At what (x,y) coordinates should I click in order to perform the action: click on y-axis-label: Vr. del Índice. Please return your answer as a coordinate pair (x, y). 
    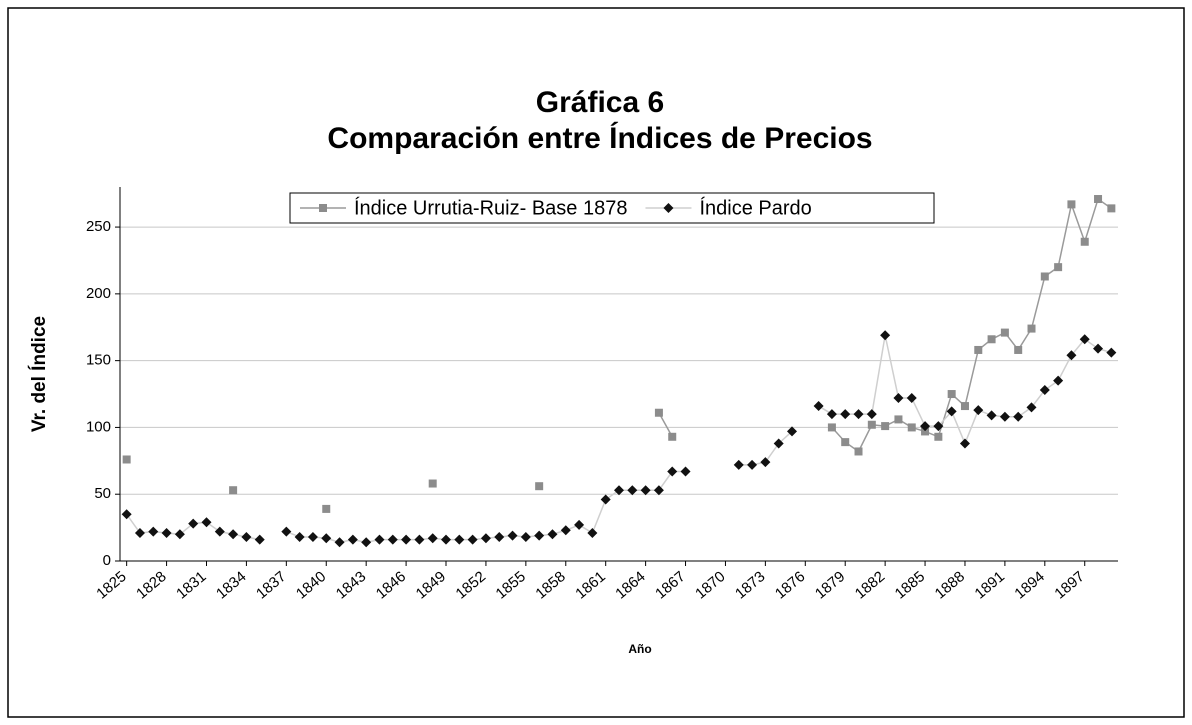
    Looking at the image, I should click on (39, 374).